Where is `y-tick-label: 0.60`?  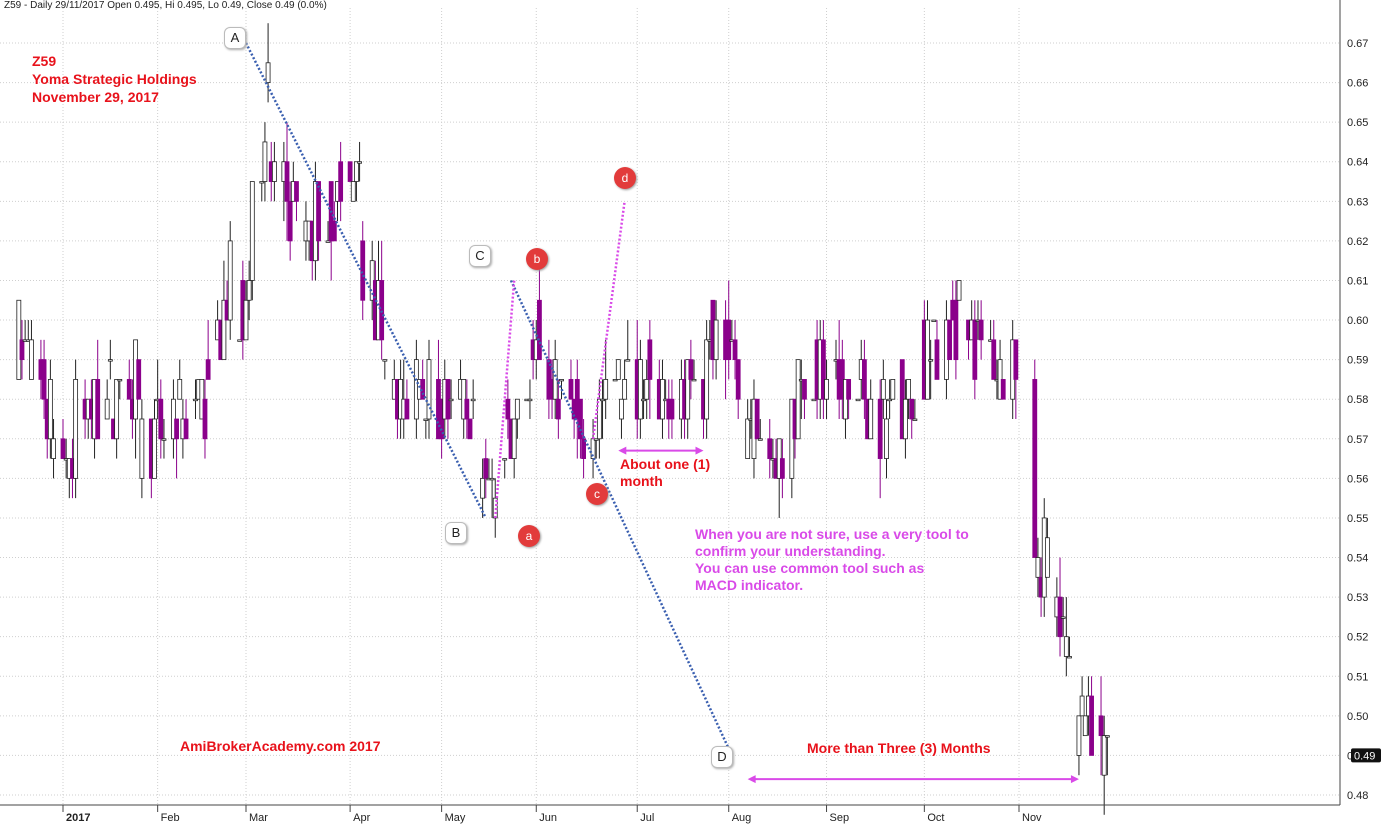
y-tick-label: 0.60 is located at coordinates (1357, 321).